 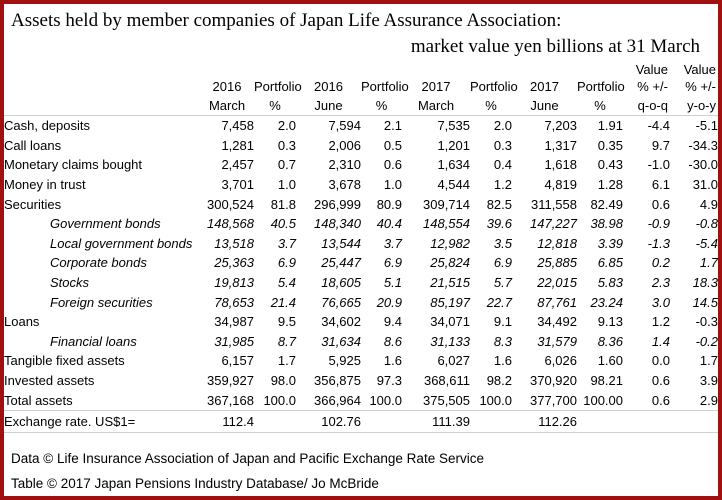 What do you see at coordinates (230, 204) in the screenshot?
I see `value-cell: 300,524` at bounding box center [230, 204].